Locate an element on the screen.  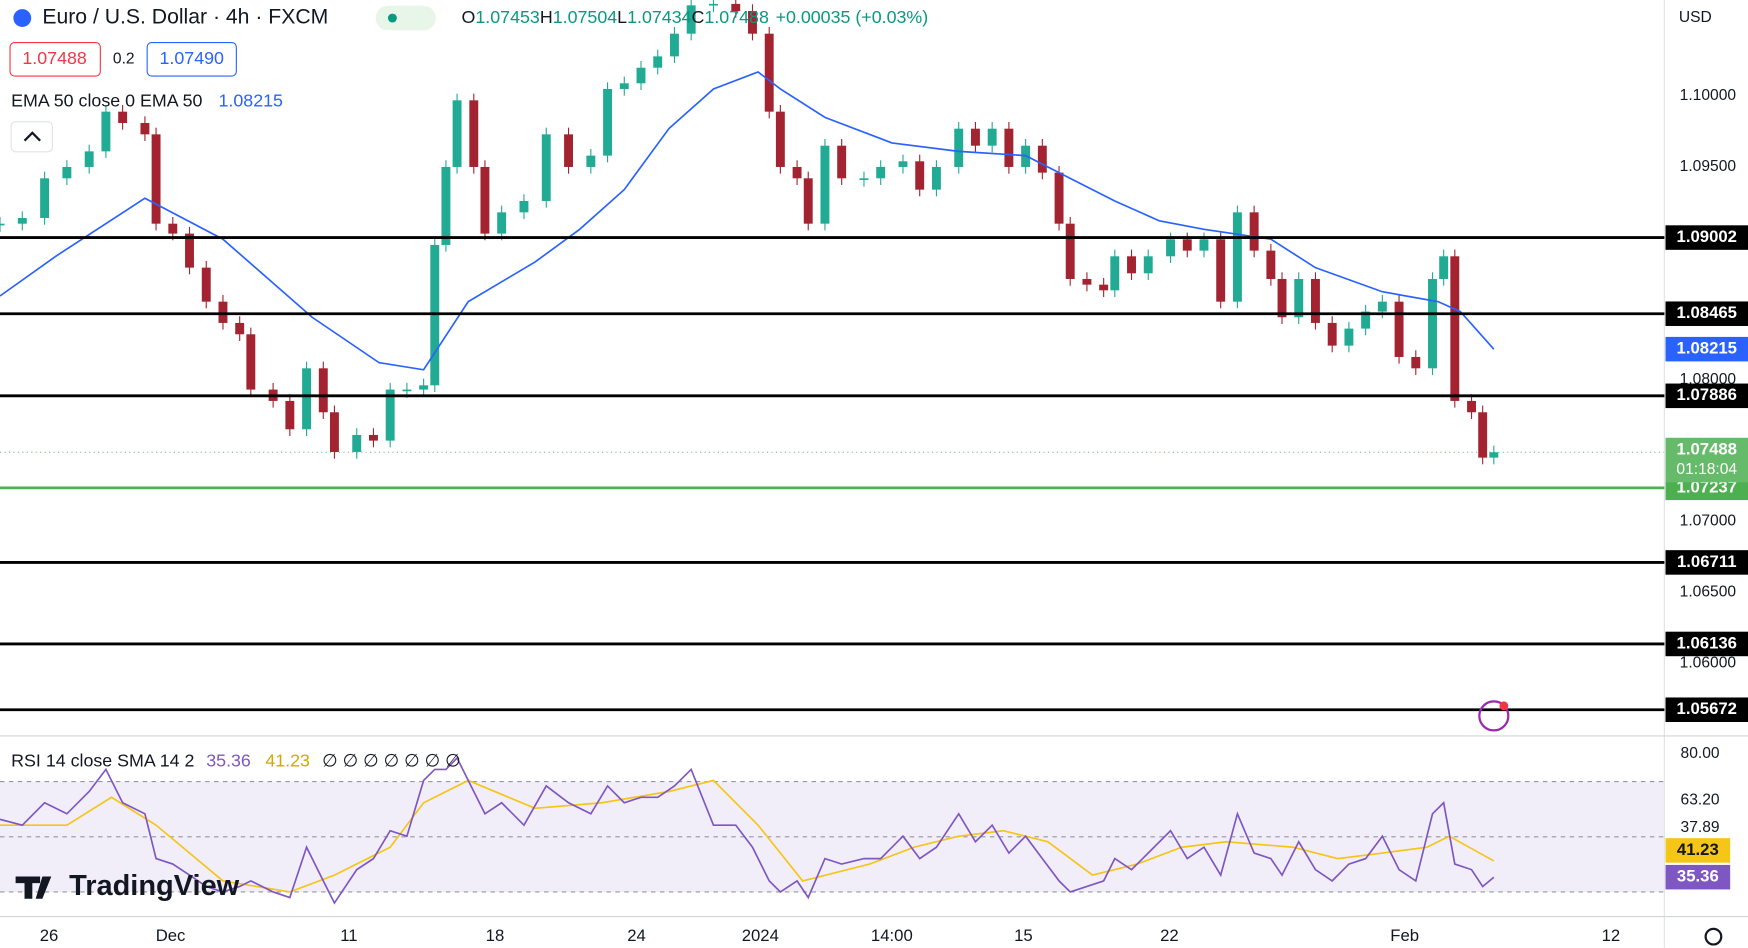
quote-part: L is located at coordinates (622, 17).